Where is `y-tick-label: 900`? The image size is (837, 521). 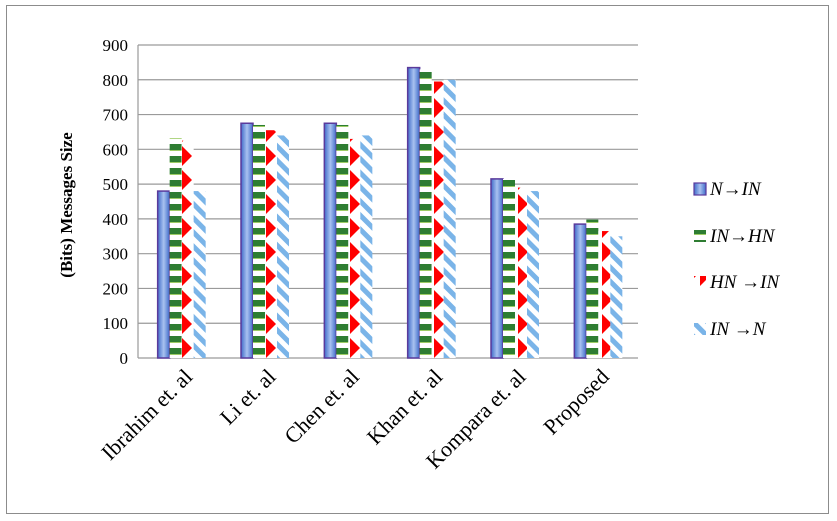
y-tick-label: 900 is located at coordinates (116, 45).